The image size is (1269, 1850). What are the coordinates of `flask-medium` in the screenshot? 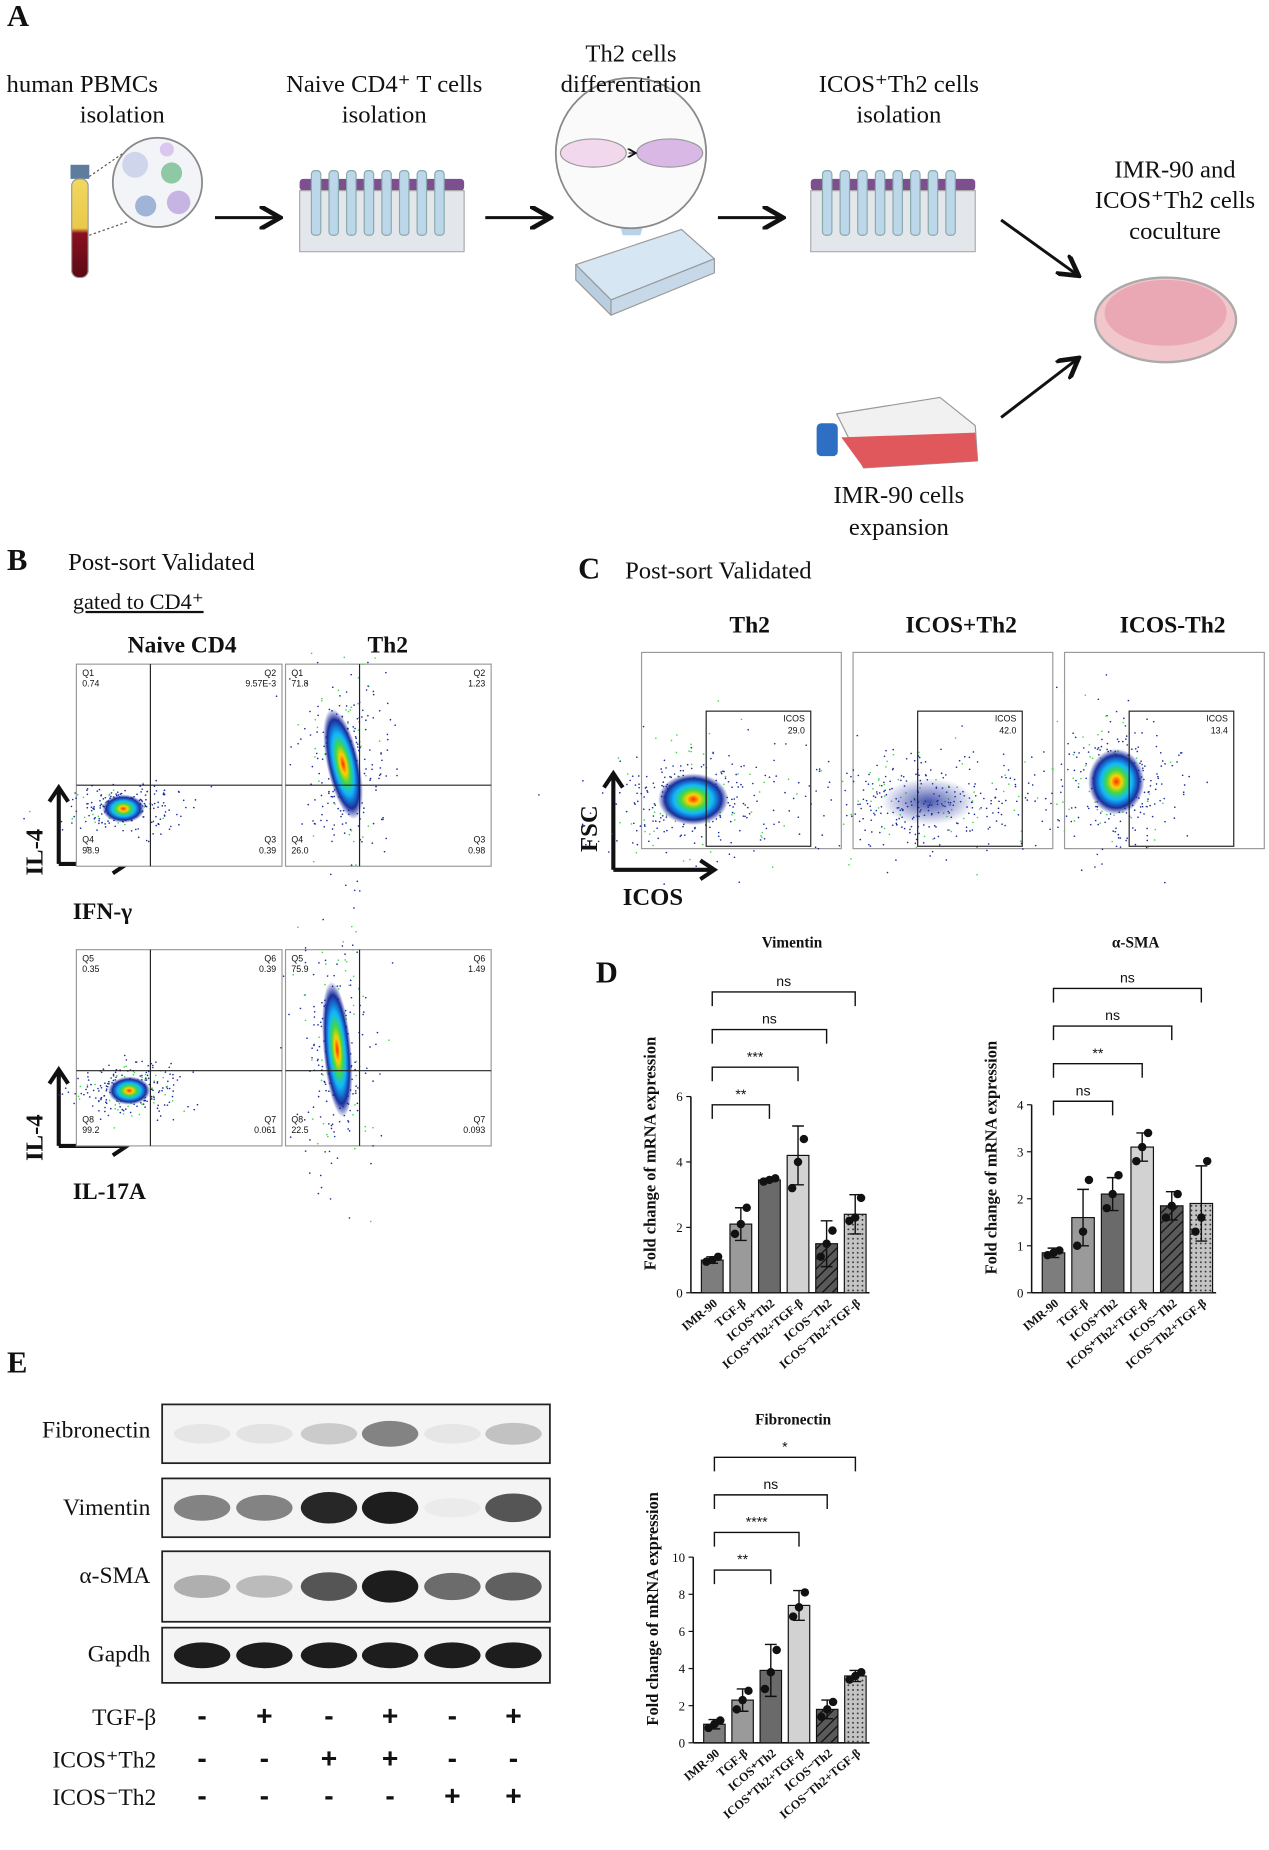 It's located at (909, 450).